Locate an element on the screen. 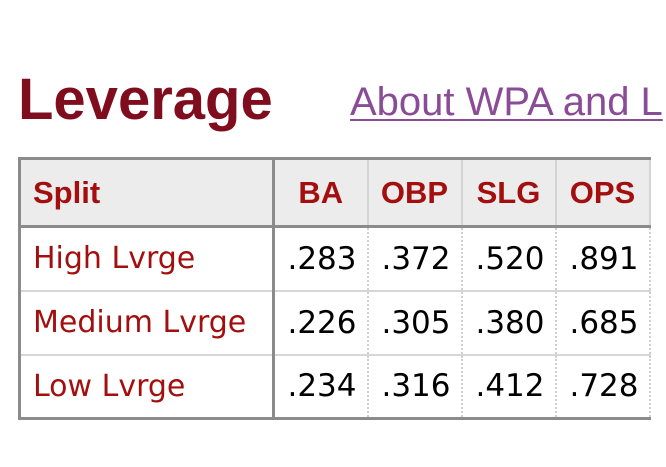 Image resolution: width=666 pixels, height=467 pixels. obp-cell: .305 is located at coordinates (415, 323).